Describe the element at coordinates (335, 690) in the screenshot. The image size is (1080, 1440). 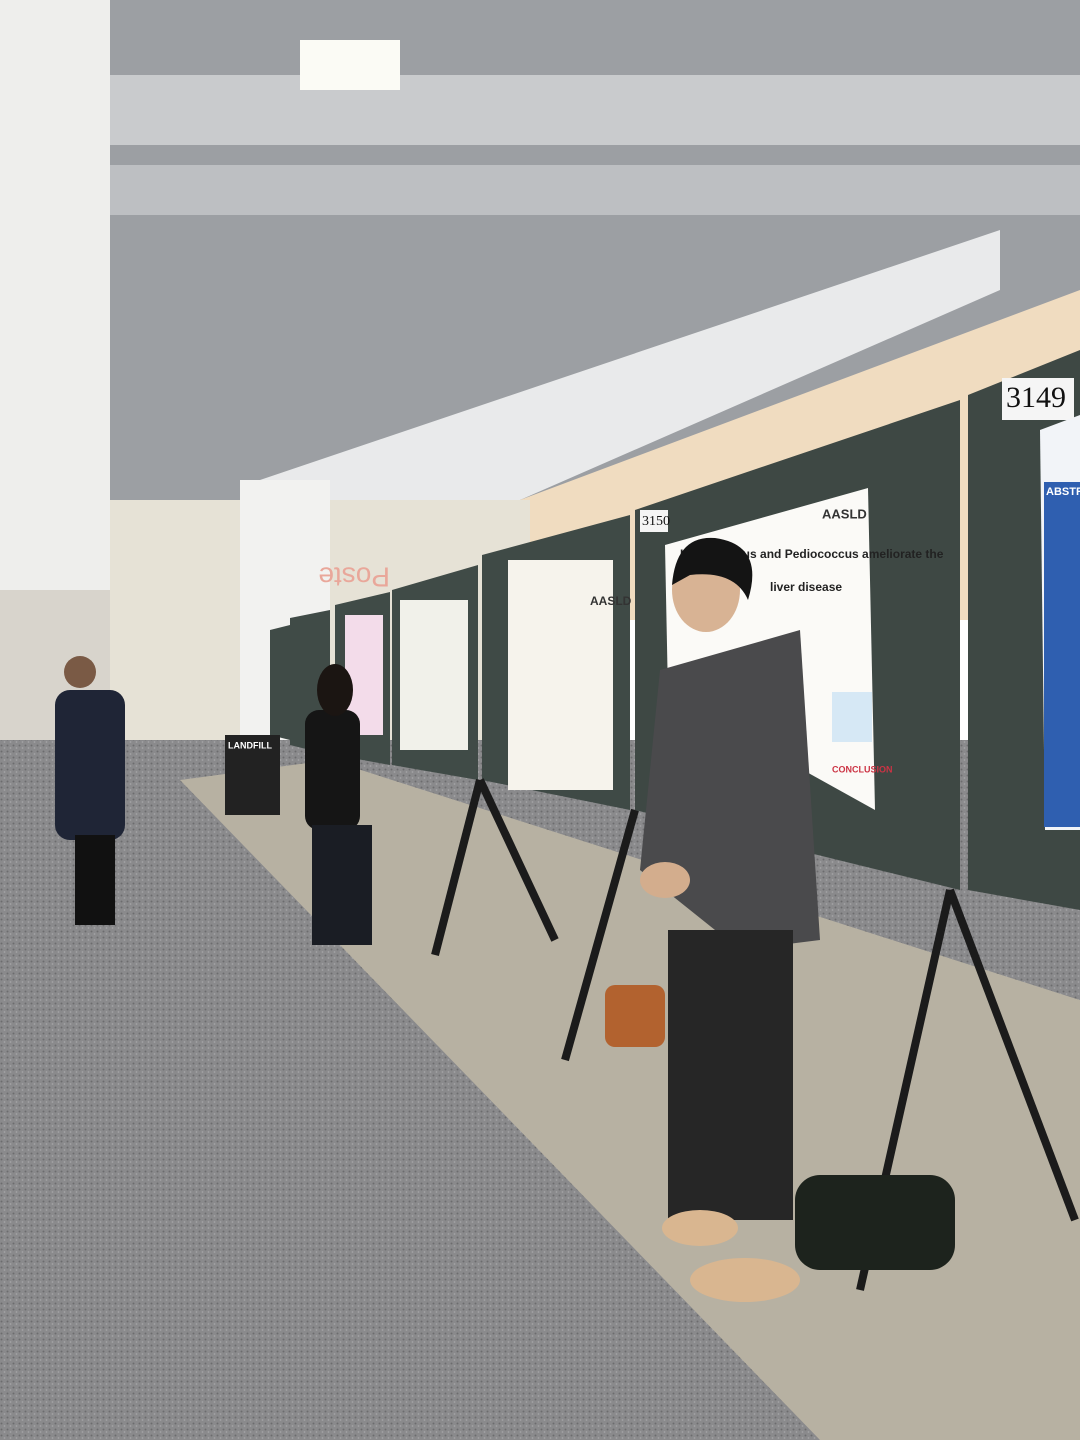
I see `person-hair` at that location.